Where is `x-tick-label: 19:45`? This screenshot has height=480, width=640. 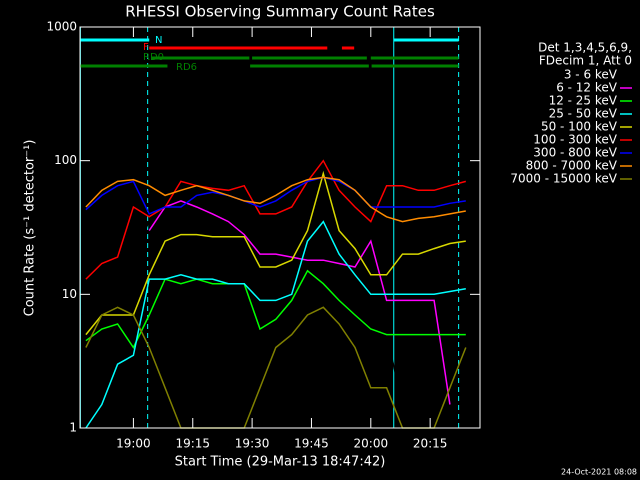 x-tick-label: 19:45 is located at coordinates (311, 444).